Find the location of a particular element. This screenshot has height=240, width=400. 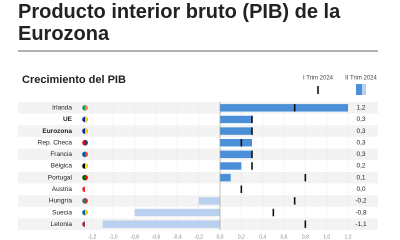

x-tick-label: -0,4 is located at coordinates (177, 237).